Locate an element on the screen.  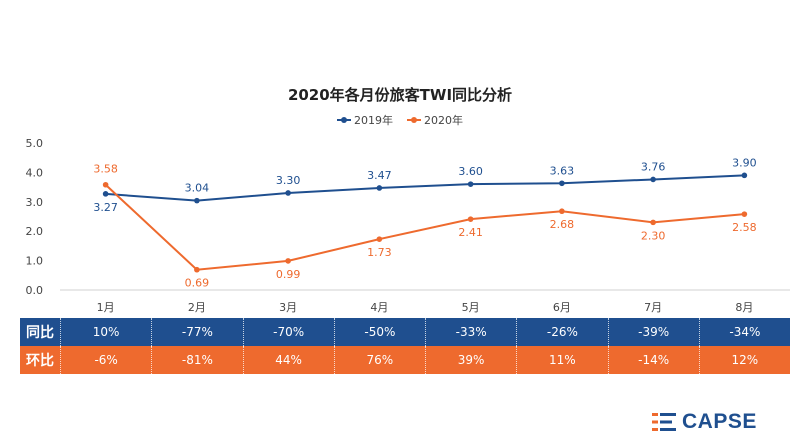
mom-cell: 44% is located at coordinates (288, 360).